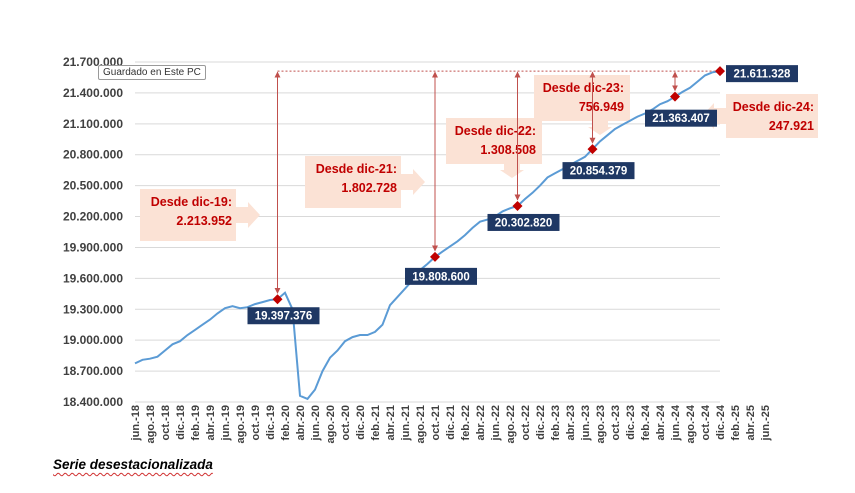  Describe the element at coordinates (93, 217) in the screenshot. I see `y-tick-label: 20.200.000` at that location.